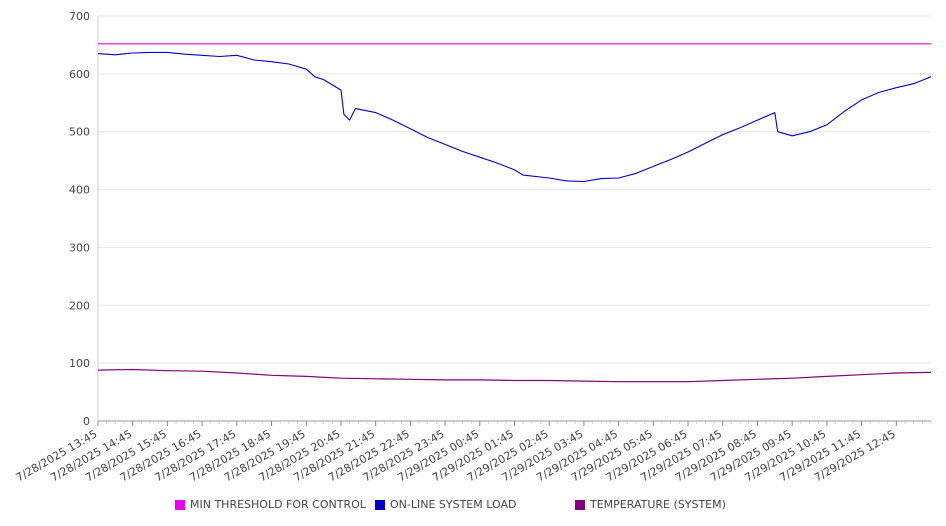 The width and height of the screenshot is (946, 526). I want to click on legend-swatch-min-threshold, so click(180, 504).